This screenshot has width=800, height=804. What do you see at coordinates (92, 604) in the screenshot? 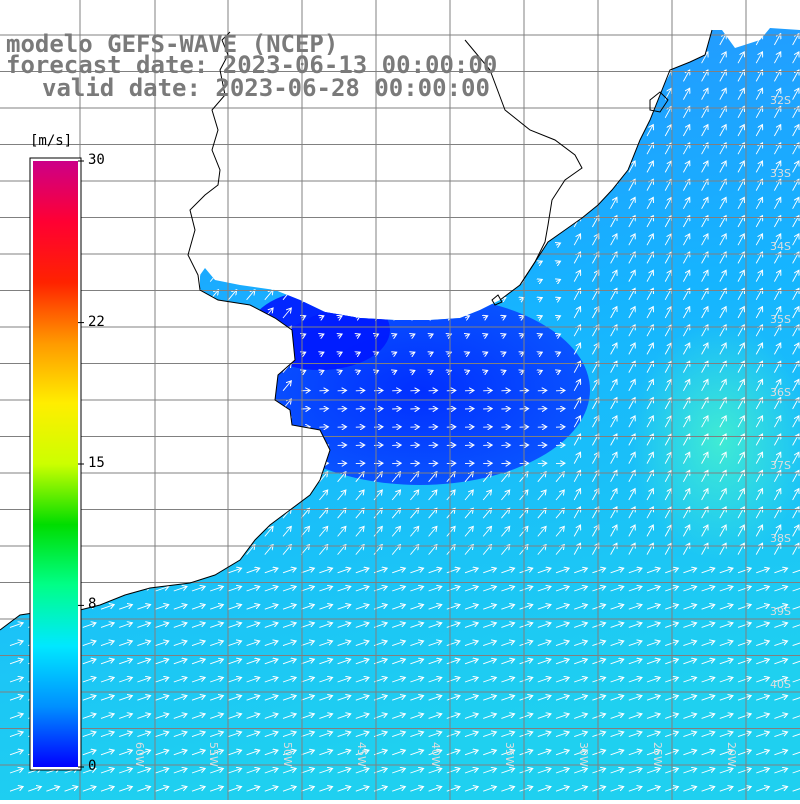
I see `colorbar-tick-label: 8` at bounding box center [92, 604].